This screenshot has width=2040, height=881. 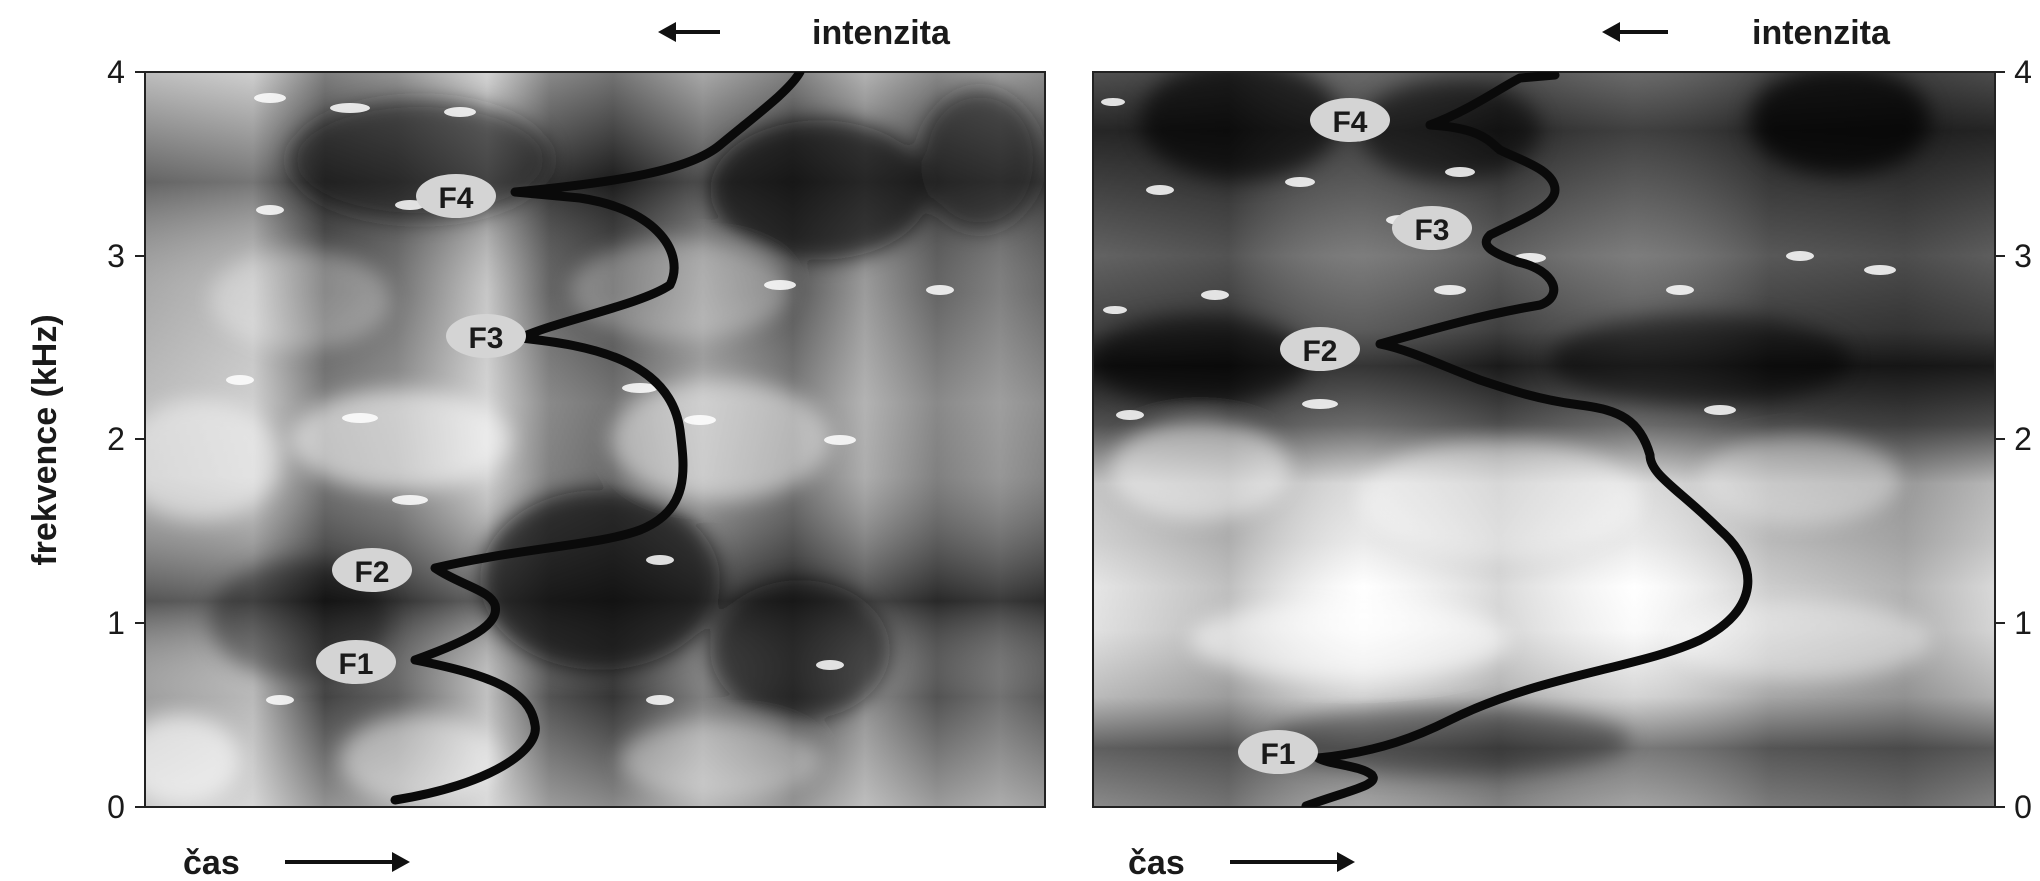 I want to click on left-y-ticks, so click(x=140, y=439).